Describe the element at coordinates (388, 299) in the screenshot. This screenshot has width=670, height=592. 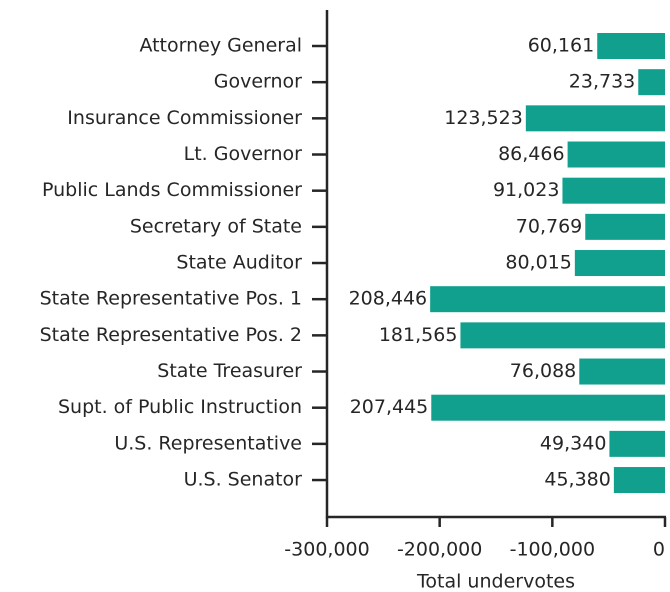
I see `data-label: 208,446` at that location.